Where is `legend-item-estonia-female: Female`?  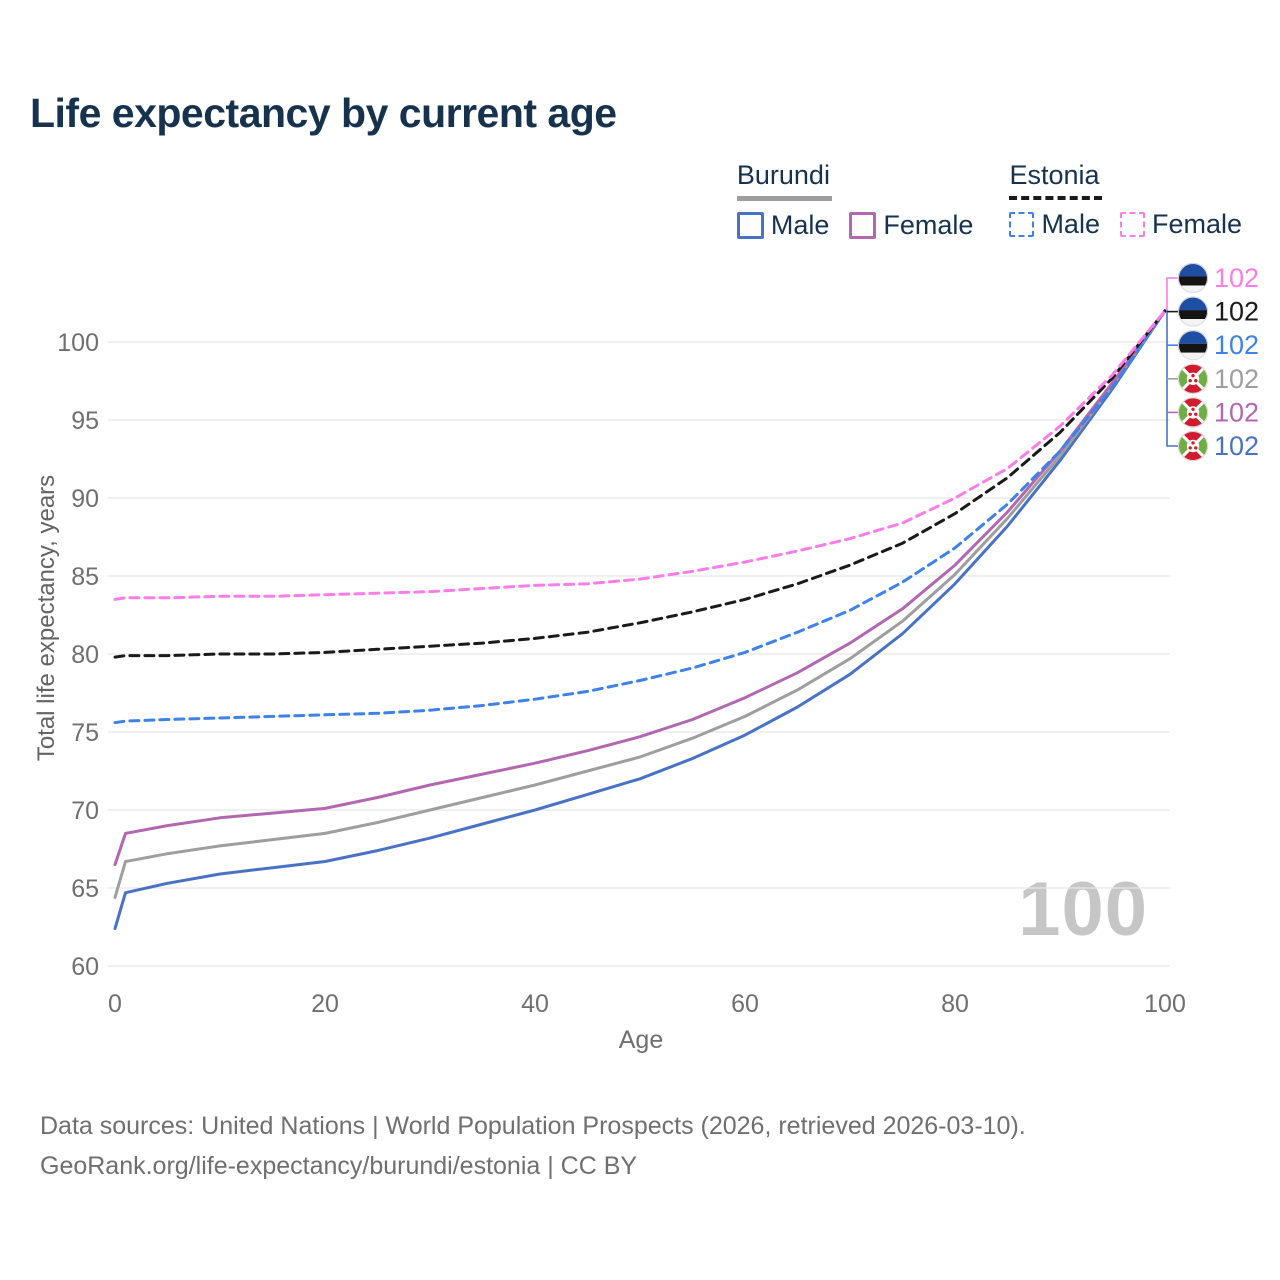 legend-item-estonia-female: Female is located at coordinates (1180, 224).